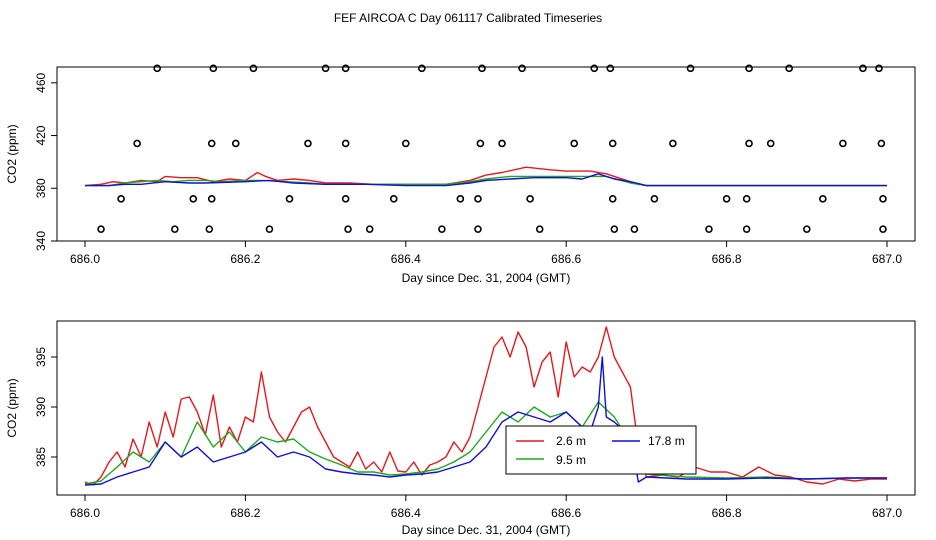 This screenshot has height=540, width=936. I want to click on top-x-label: Day since Dec. 31, 2004 (GMT), so click(486, 278).